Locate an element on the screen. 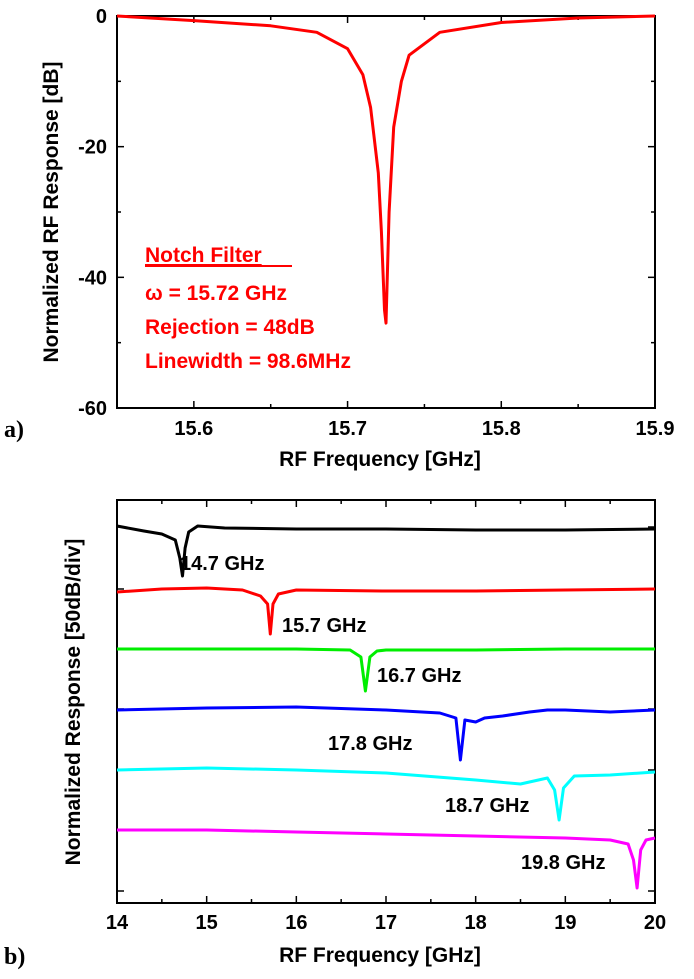  panel-a-x-tick-label: 15.9 is located at coordinates (655, 429).